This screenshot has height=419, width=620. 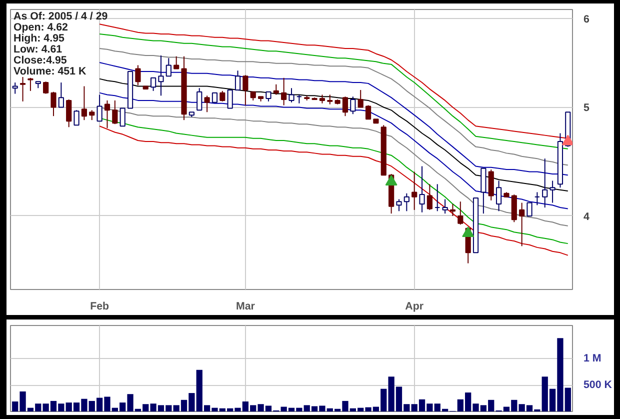 What do you see at coordinates (593, 358) in the screenshot?
I see `y-tick-label: 1 M` at bounding box center [593, 358].